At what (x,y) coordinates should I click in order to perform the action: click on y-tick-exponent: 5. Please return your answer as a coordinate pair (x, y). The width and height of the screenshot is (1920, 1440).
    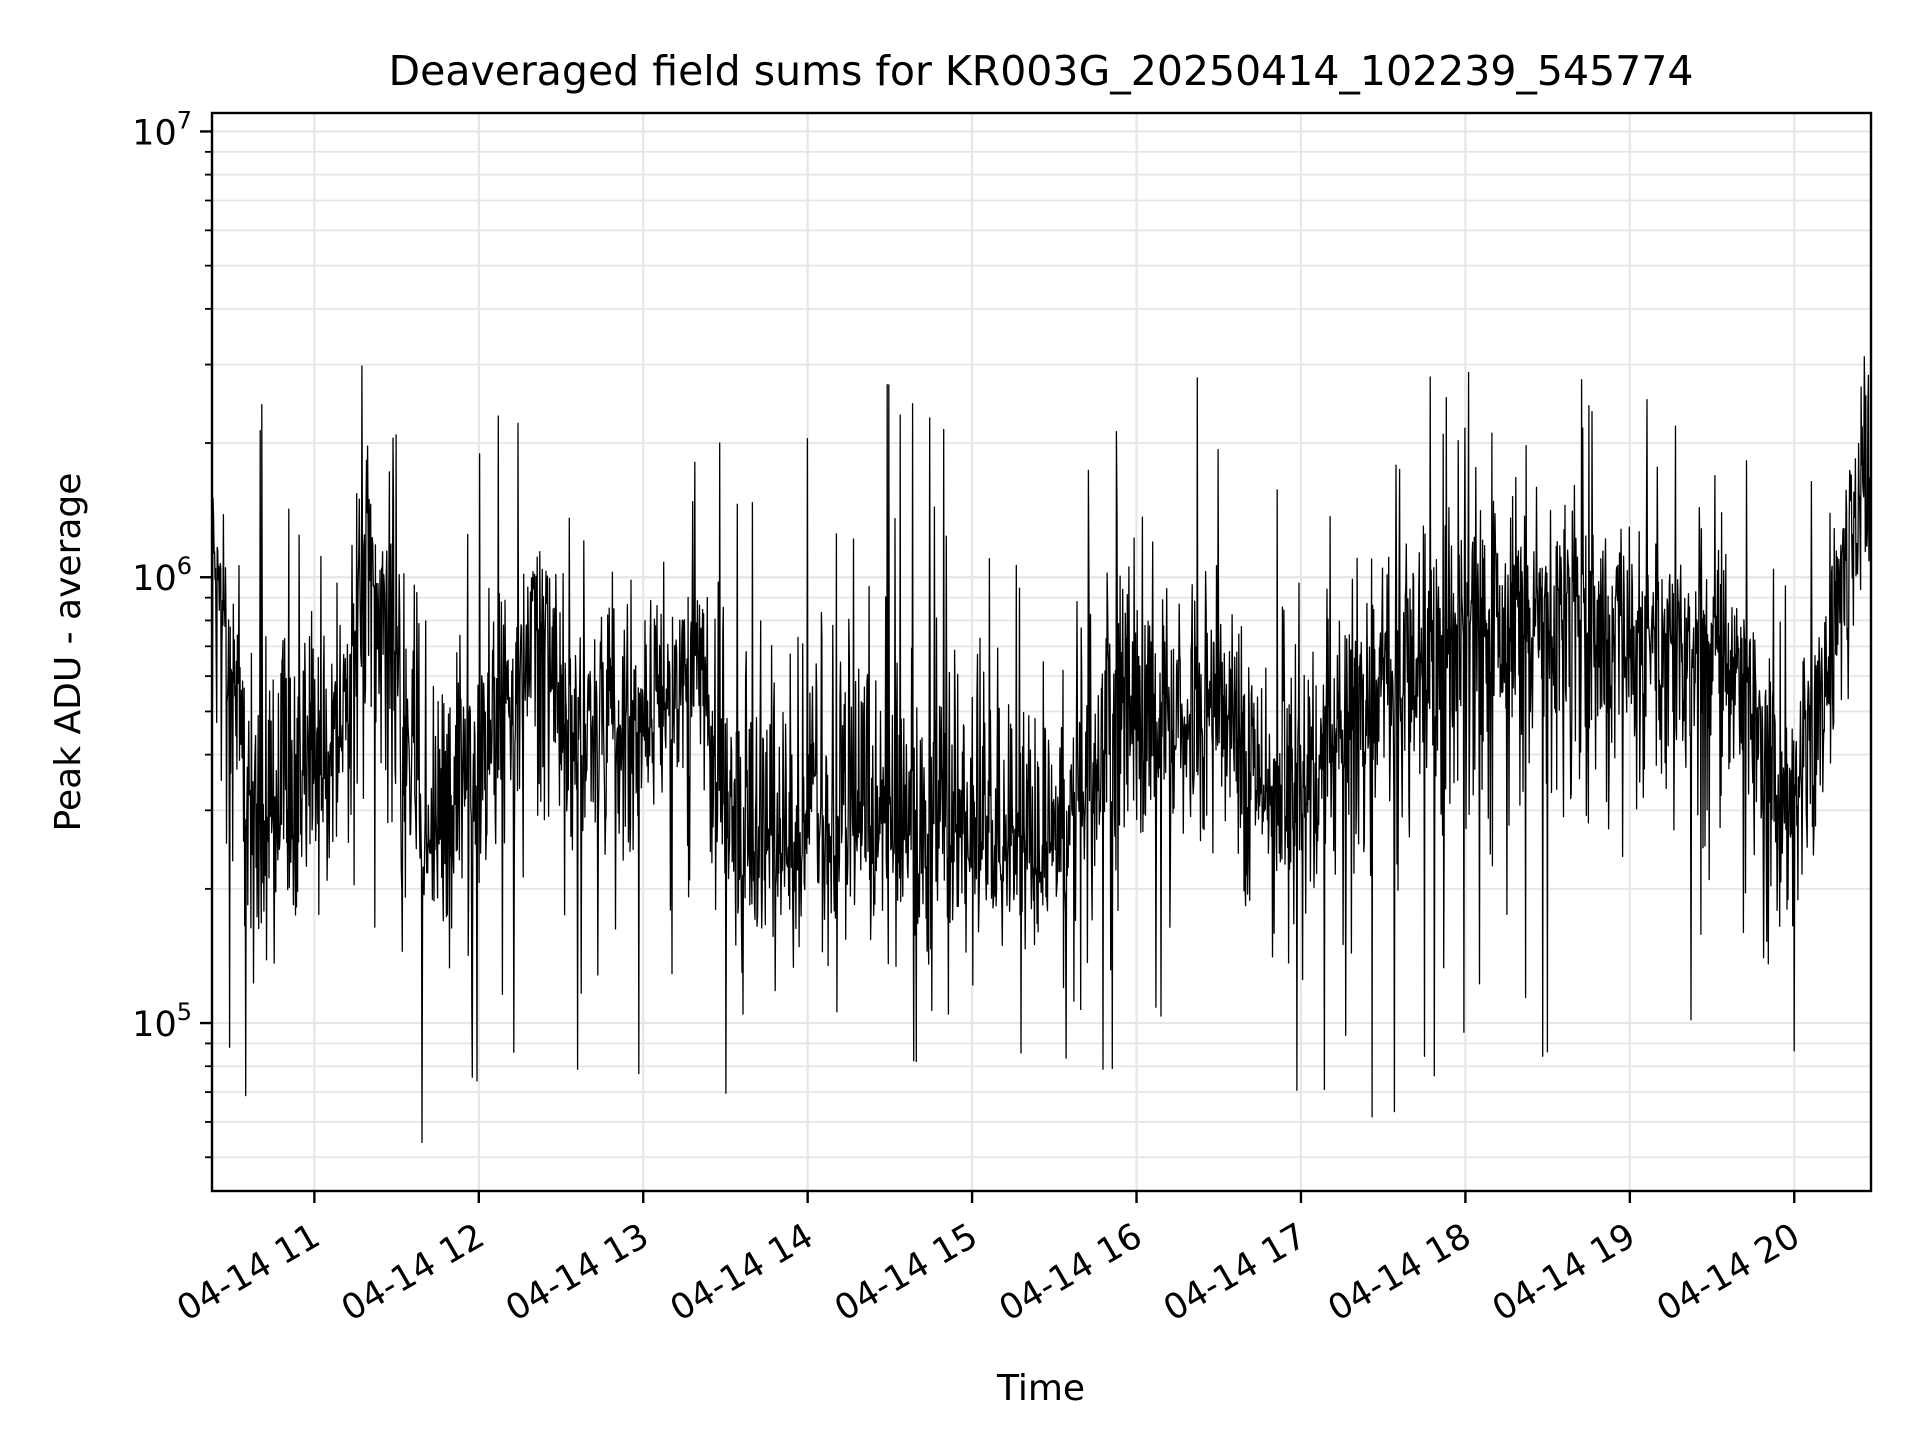
    Looking at the image, I should click on (184, 1012).